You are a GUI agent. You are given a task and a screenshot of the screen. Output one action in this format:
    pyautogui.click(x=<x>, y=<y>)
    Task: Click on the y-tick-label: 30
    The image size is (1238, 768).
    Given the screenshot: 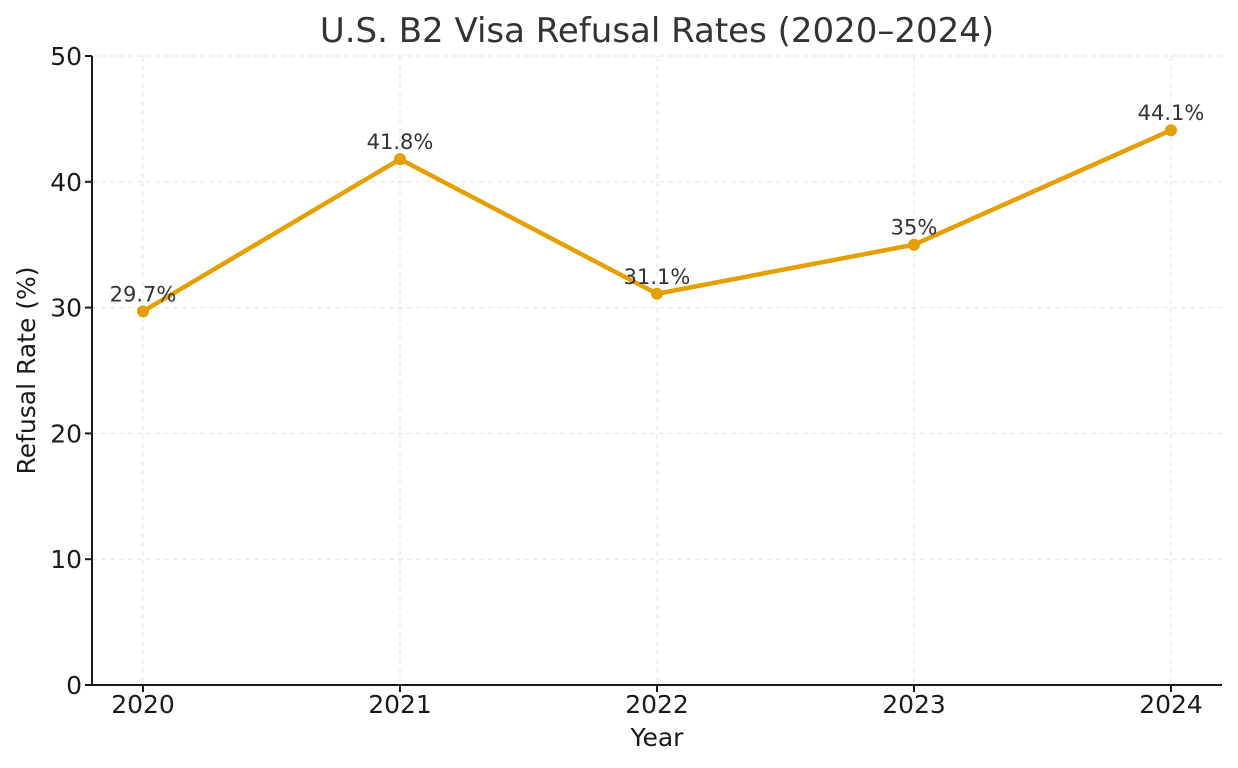 What is the action you would take?
    pyautogui.click(x=66, y=308)
    